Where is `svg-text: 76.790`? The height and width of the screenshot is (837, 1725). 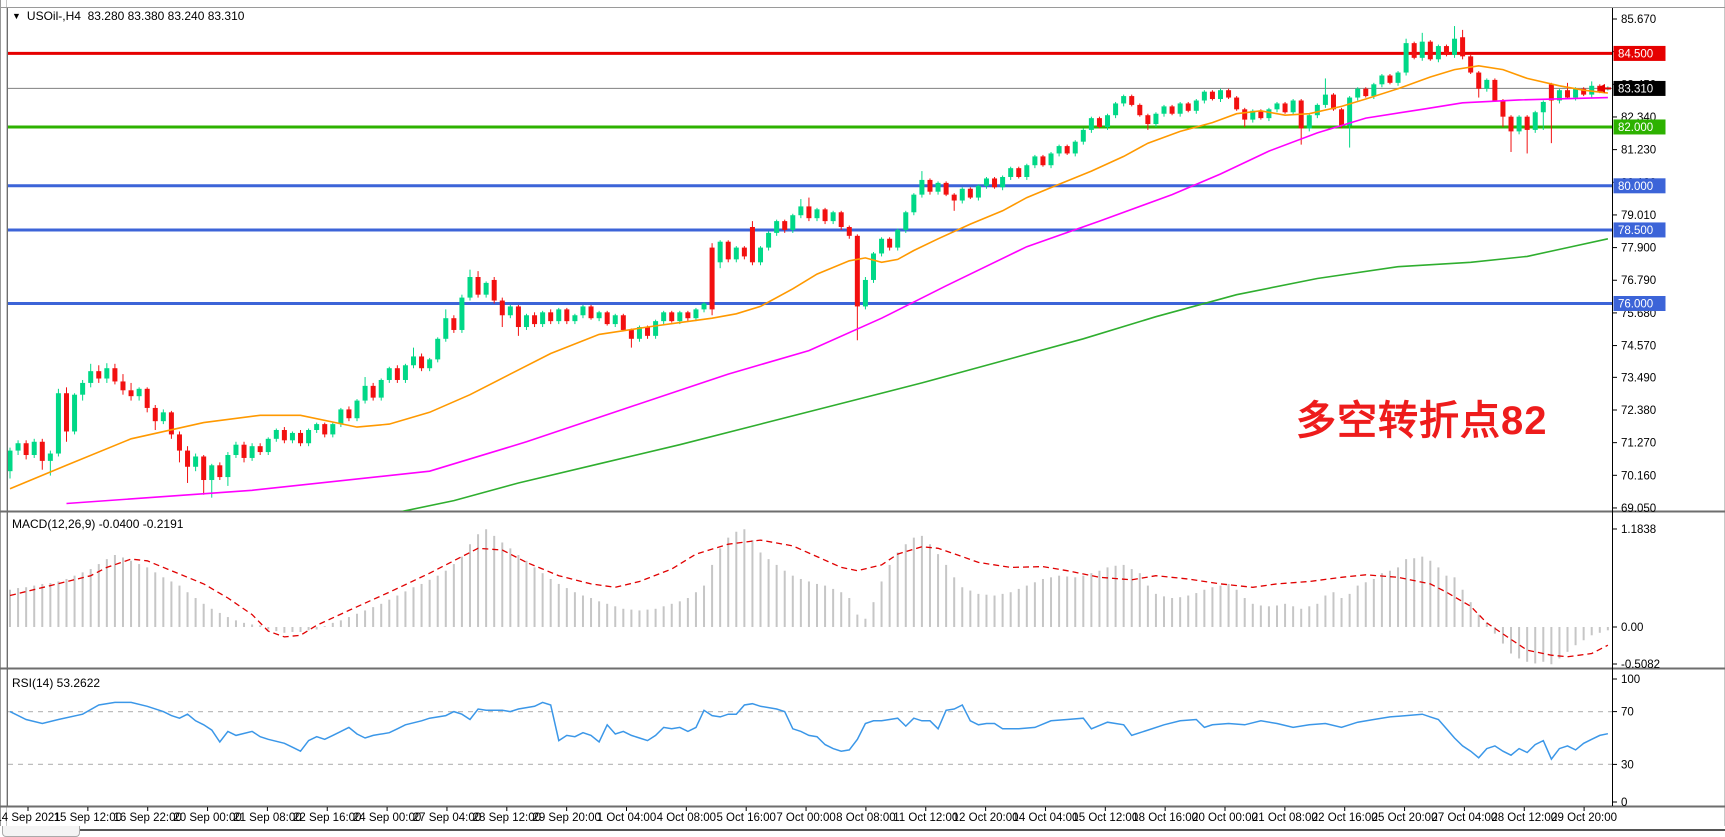
svg-text: 76.790 is located at coordinates (1638, 281).